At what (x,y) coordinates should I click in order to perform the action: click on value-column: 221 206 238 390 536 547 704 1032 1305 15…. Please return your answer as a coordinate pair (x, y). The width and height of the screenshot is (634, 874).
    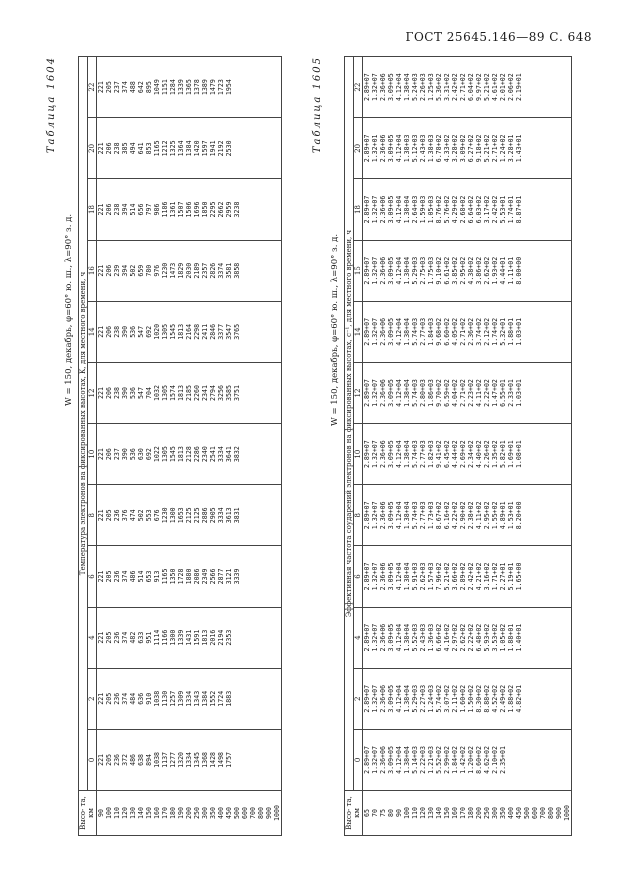
    Looking at the image, I should click on (189, 393).